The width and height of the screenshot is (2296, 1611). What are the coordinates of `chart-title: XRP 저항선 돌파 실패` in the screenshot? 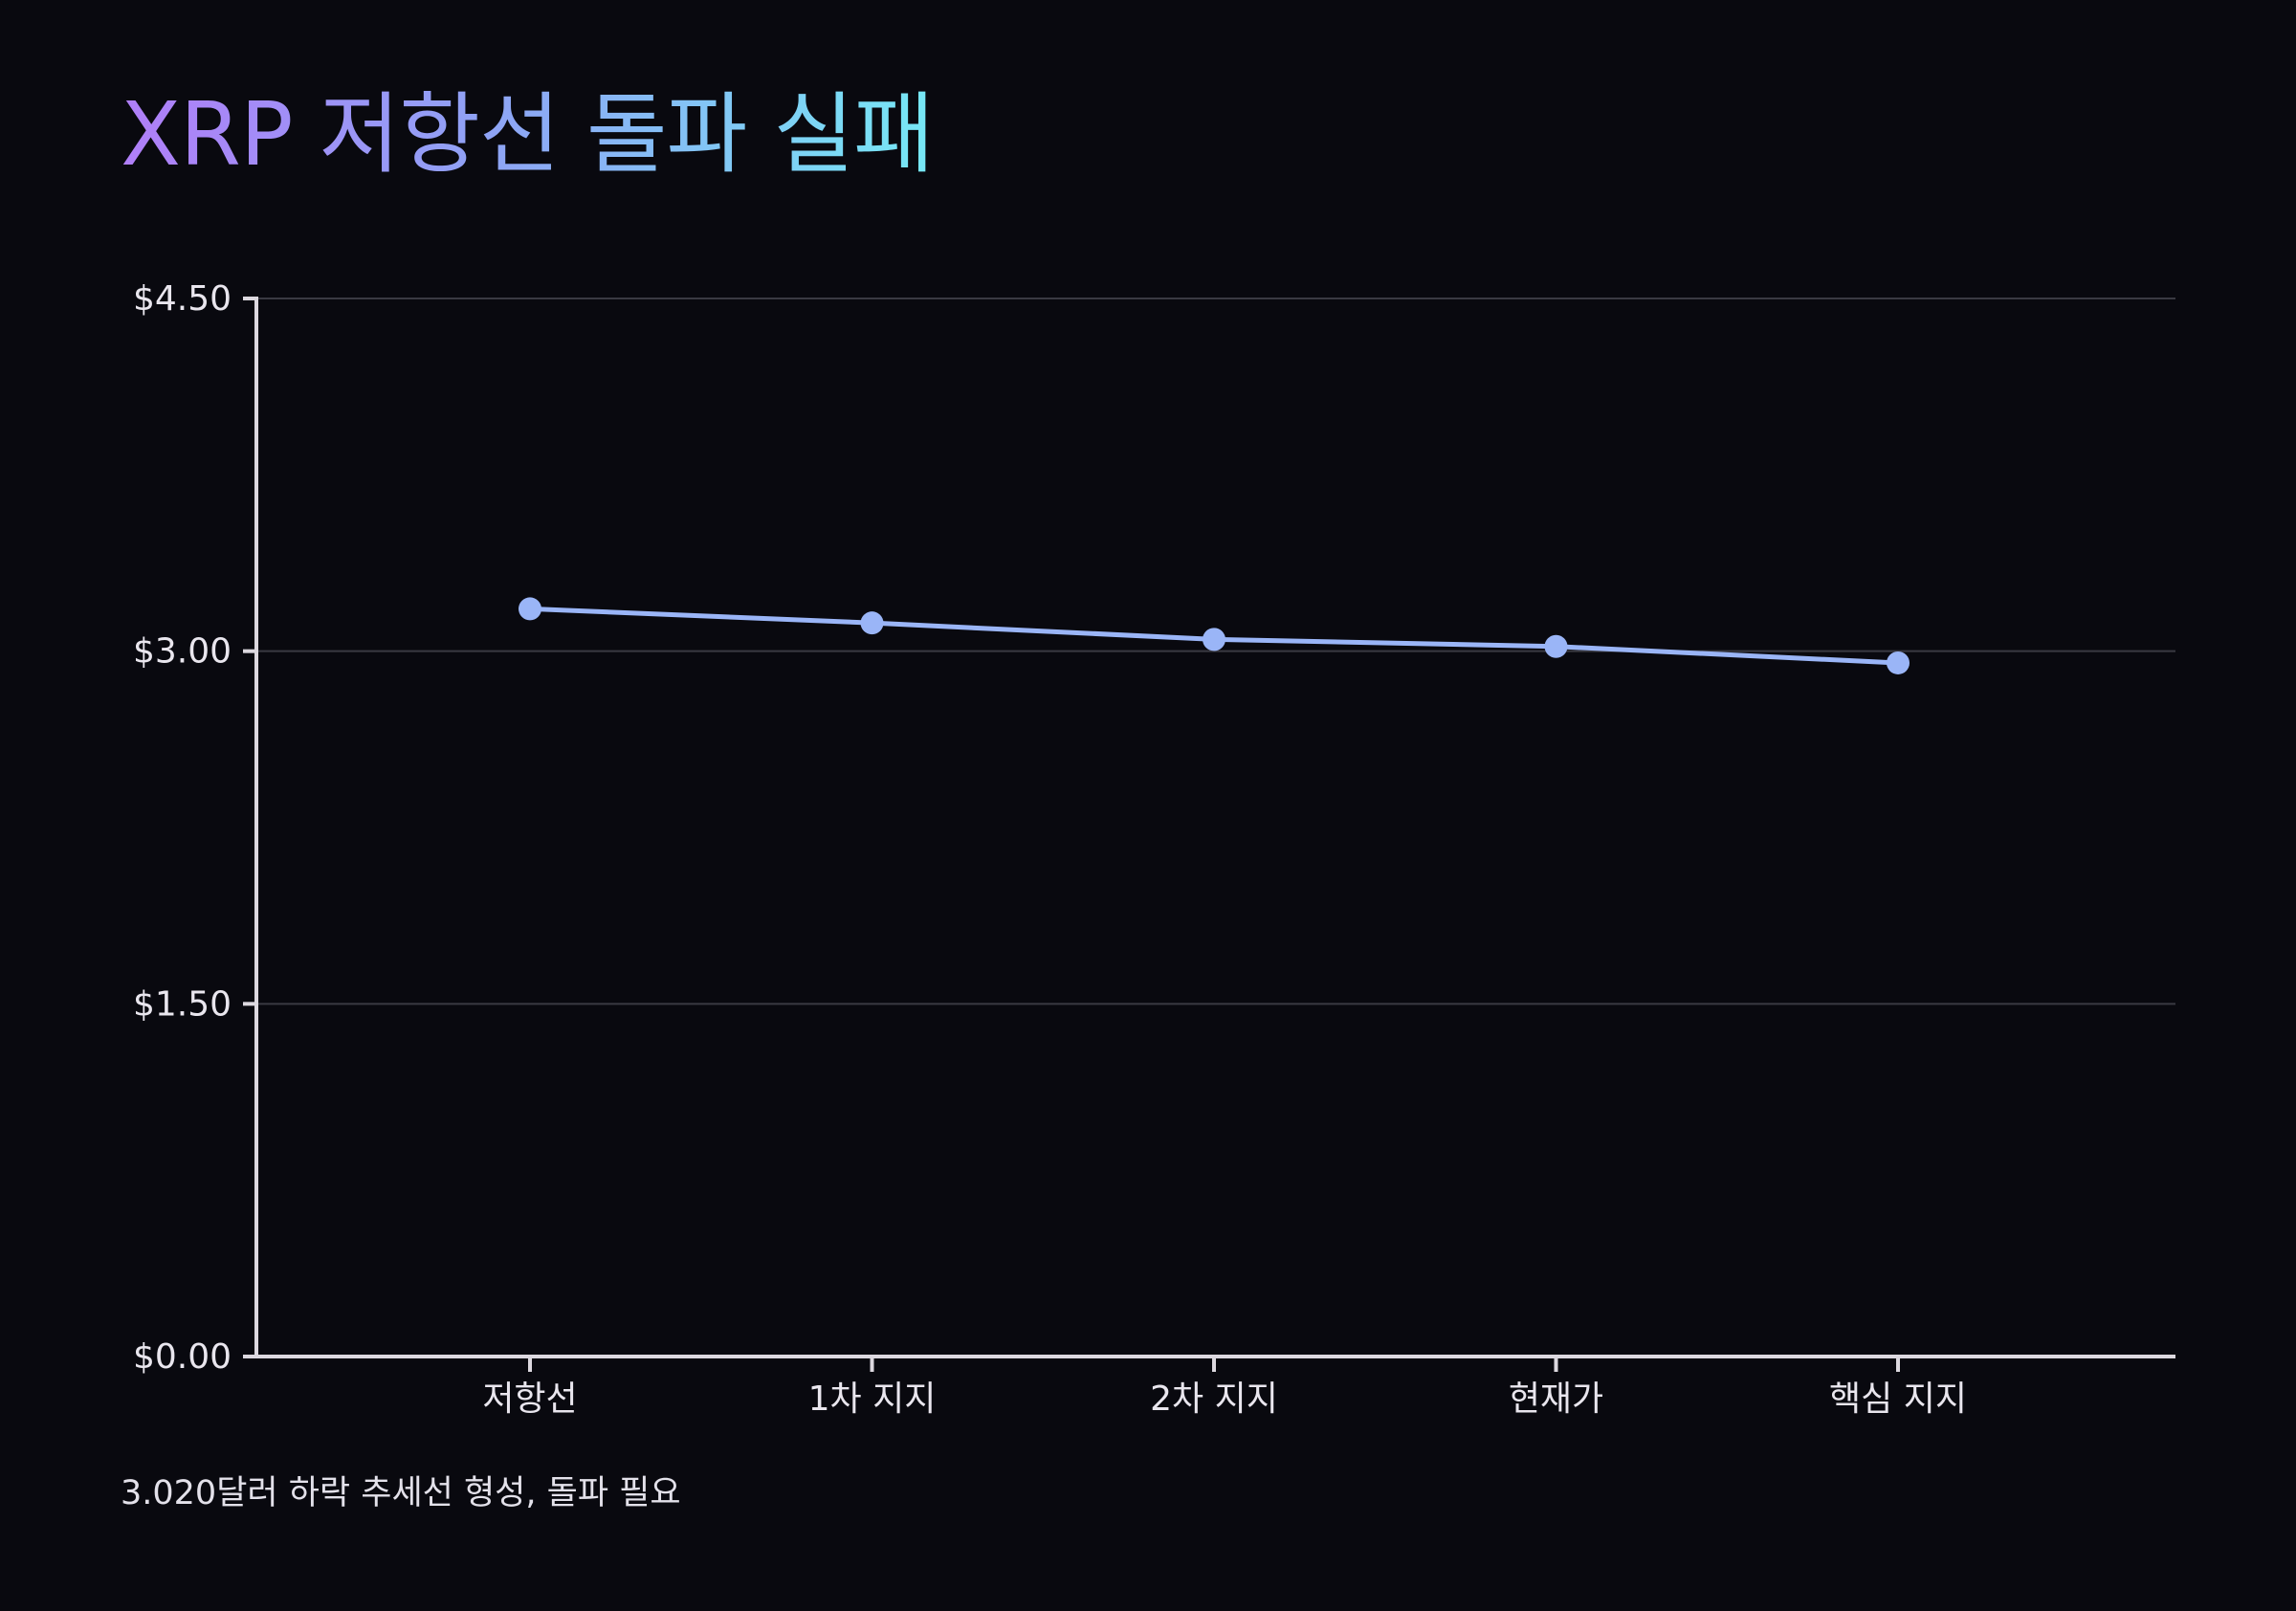 It's located at (528, 135).